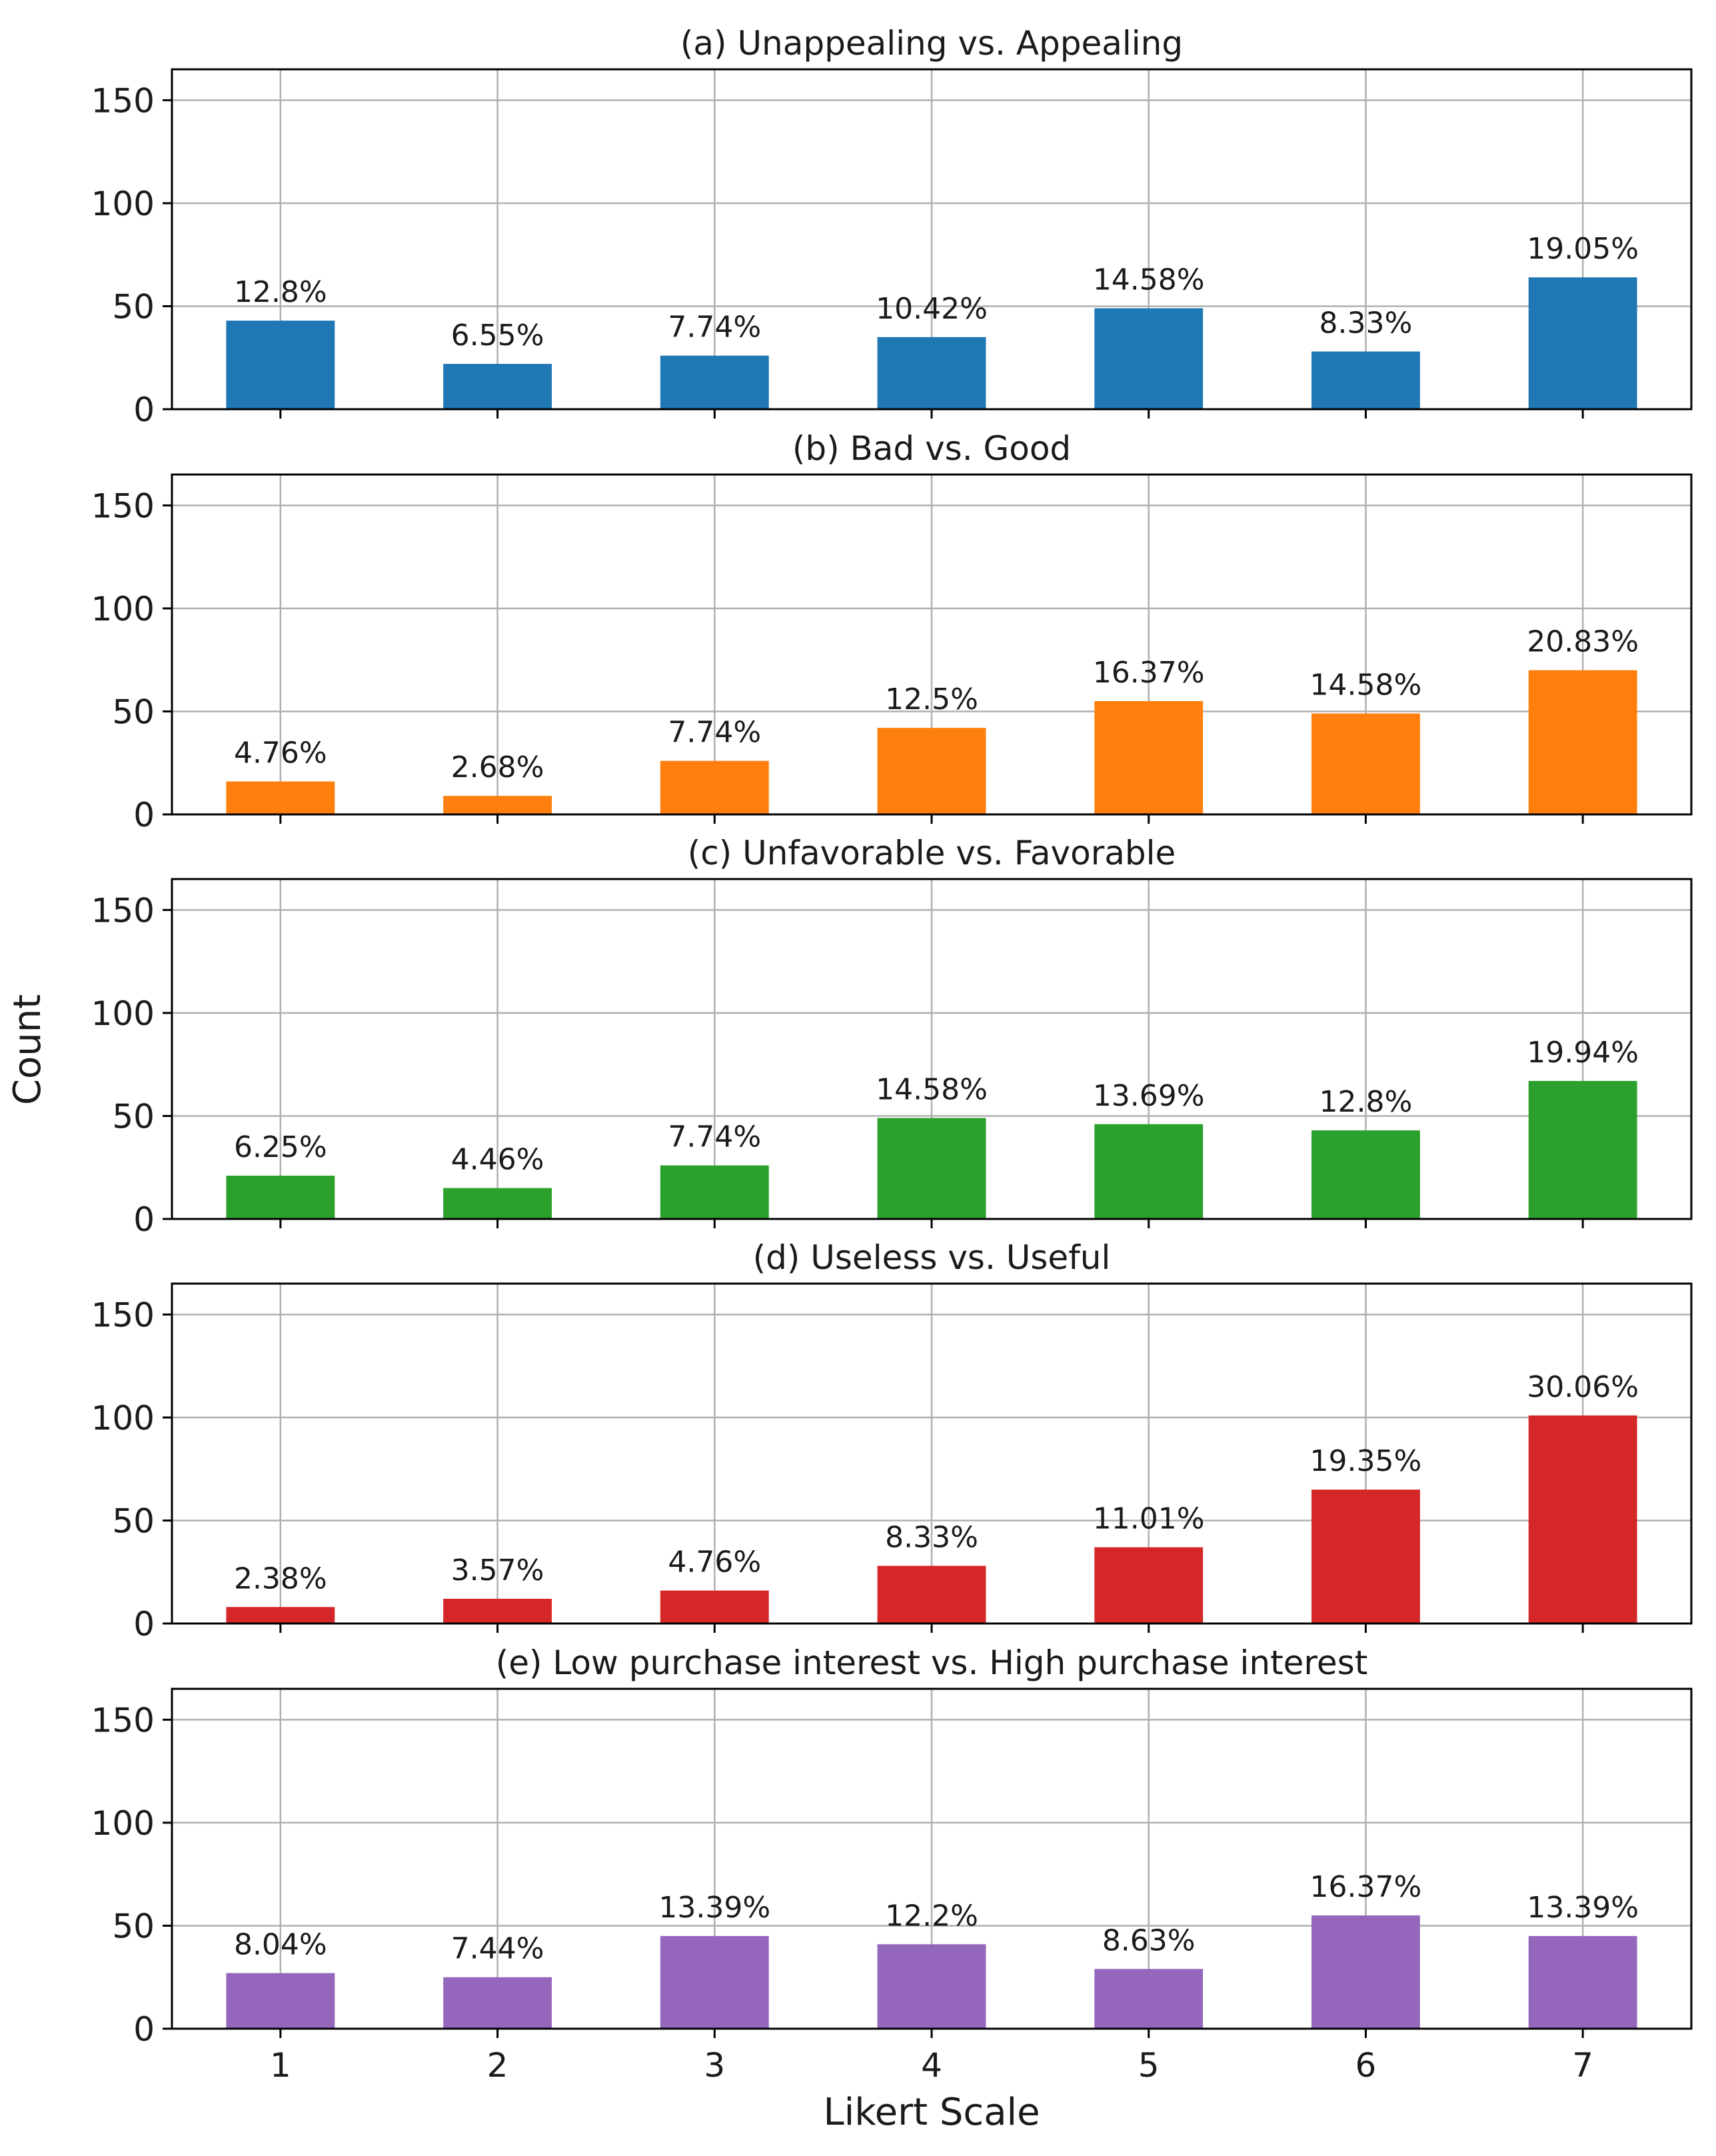  What do you see at coordinates (280, 2065) in the screenshot?
I see `x-tick-label: 1` at bounding box center [280, 2065].